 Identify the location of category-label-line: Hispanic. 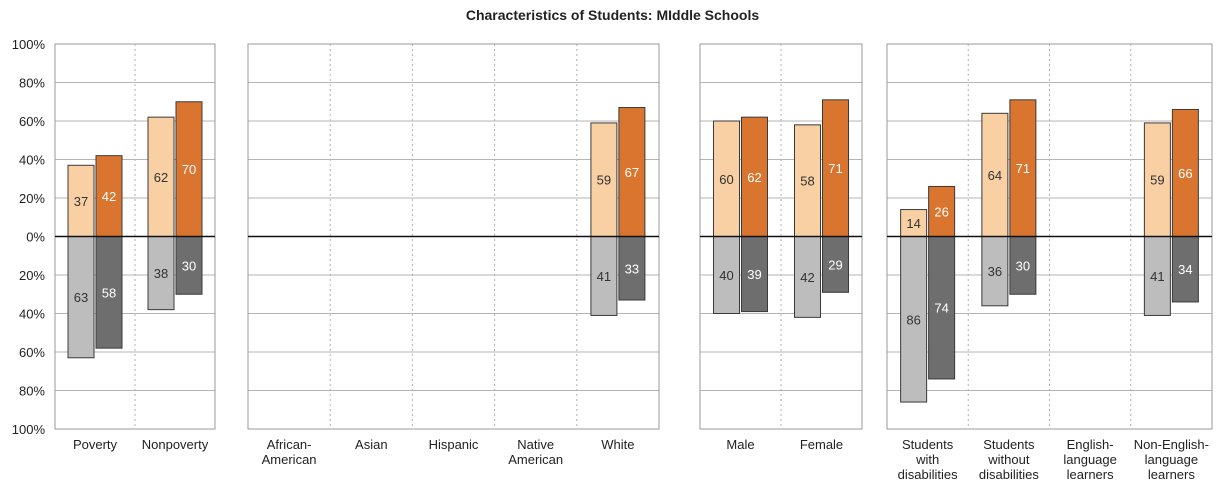
(454, 444).